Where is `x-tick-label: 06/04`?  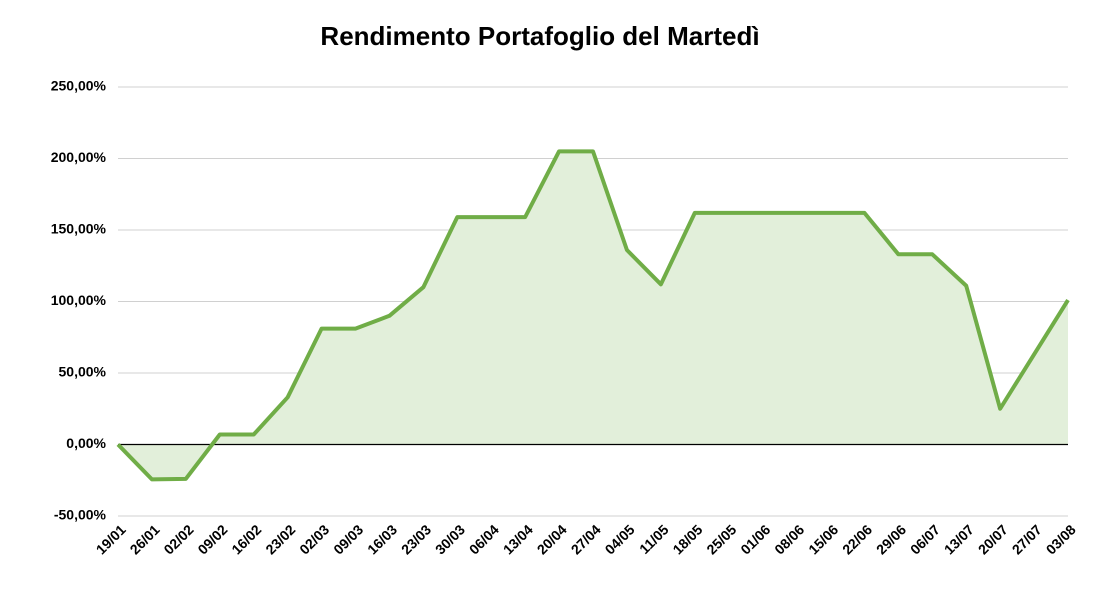
x-tick-label: 06/04 is located at coordinates (484, 539).